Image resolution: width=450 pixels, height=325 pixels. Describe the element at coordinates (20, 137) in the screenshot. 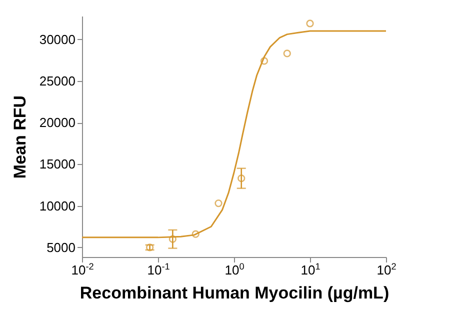

I see `y-axis-title: Mean RFU` at that location.